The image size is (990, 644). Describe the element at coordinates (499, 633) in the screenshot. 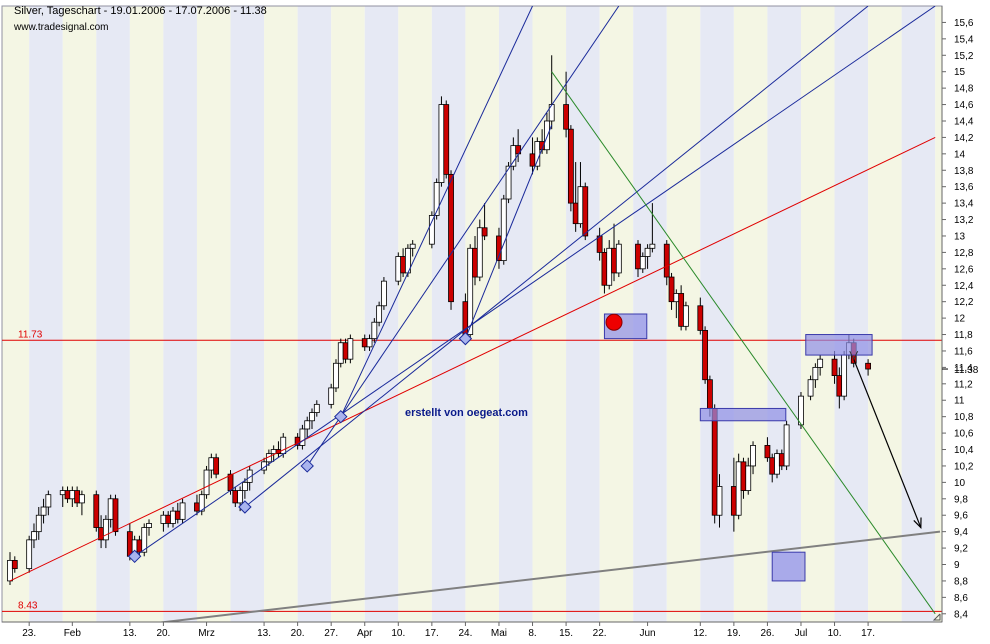

I see `x-tick-label: Mai` at that location.